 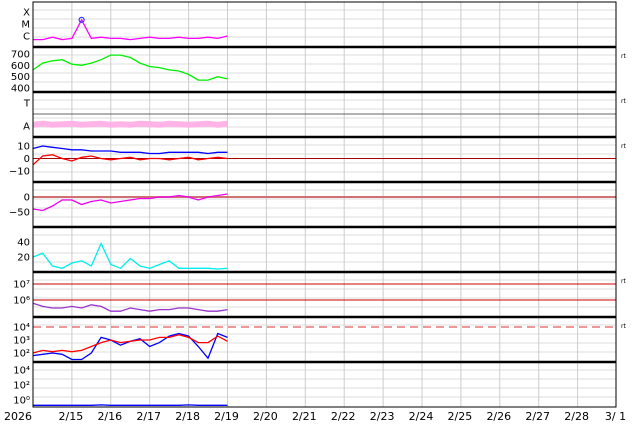 What do you see at coordinates (343, 416) in the screenshot?
I see `x-tick-label: 2/22` at bounding box center [343, 416].